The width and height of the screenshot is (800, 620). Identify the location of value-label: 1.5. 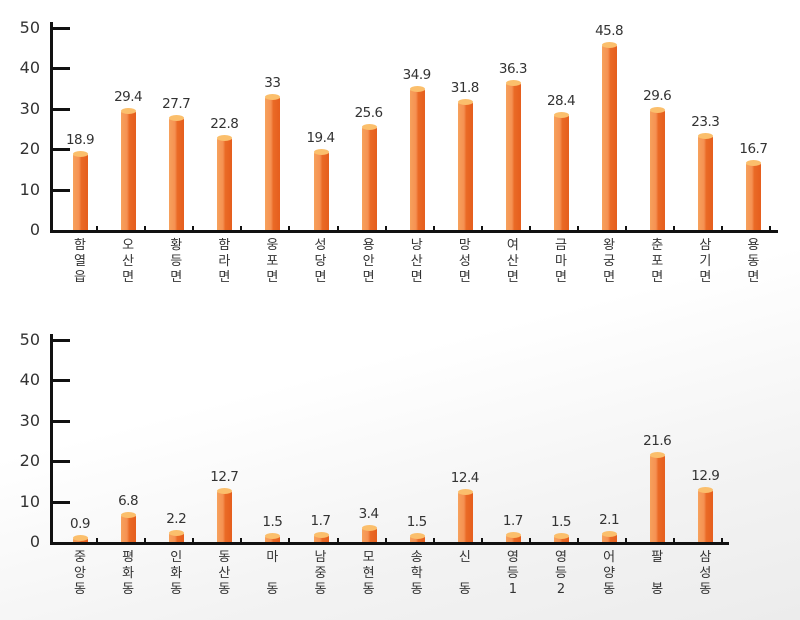
(561, 521).